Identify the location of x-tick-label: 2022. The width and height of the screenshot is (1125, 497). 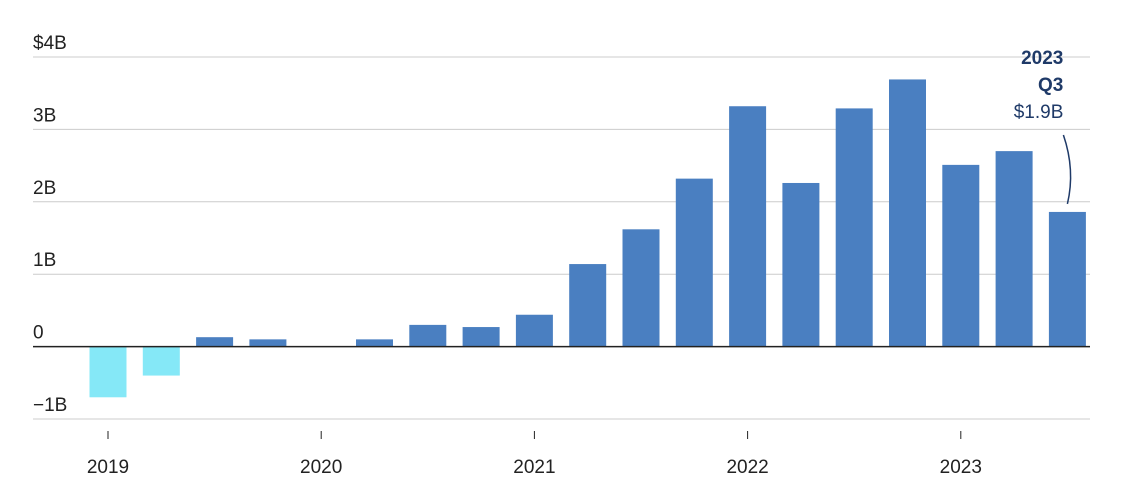
(747, 467).